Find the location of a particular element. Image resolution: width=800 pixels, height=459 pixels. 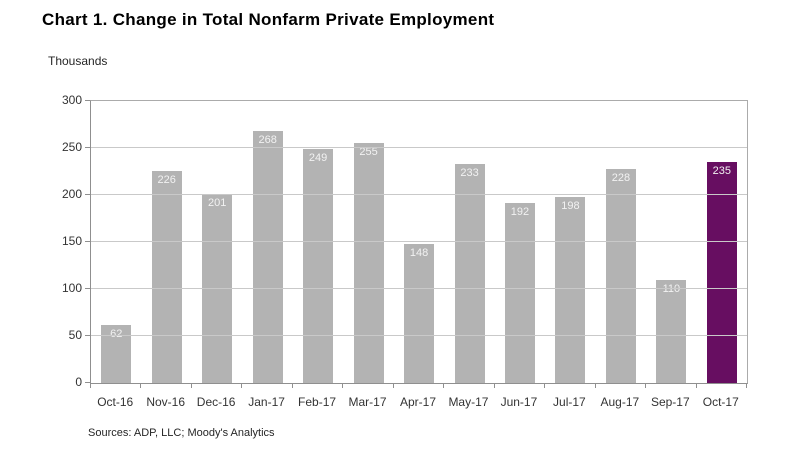

bar-value-label: 268 is located at coordinates (267, 140).